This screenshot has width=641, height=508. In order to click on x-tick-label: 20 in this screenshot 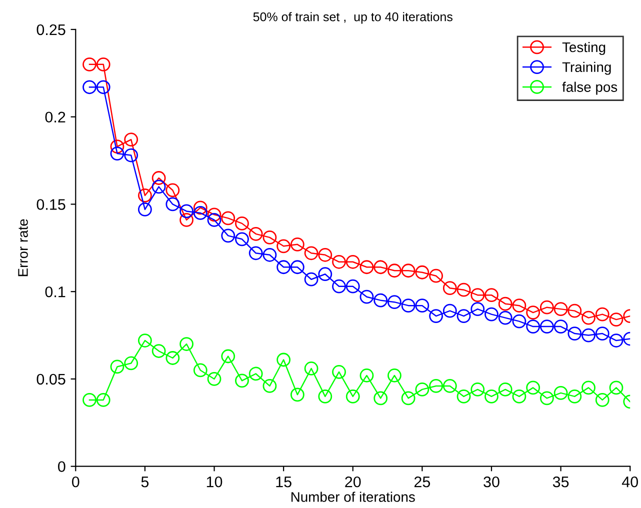, I will do `click(353, 482)`.